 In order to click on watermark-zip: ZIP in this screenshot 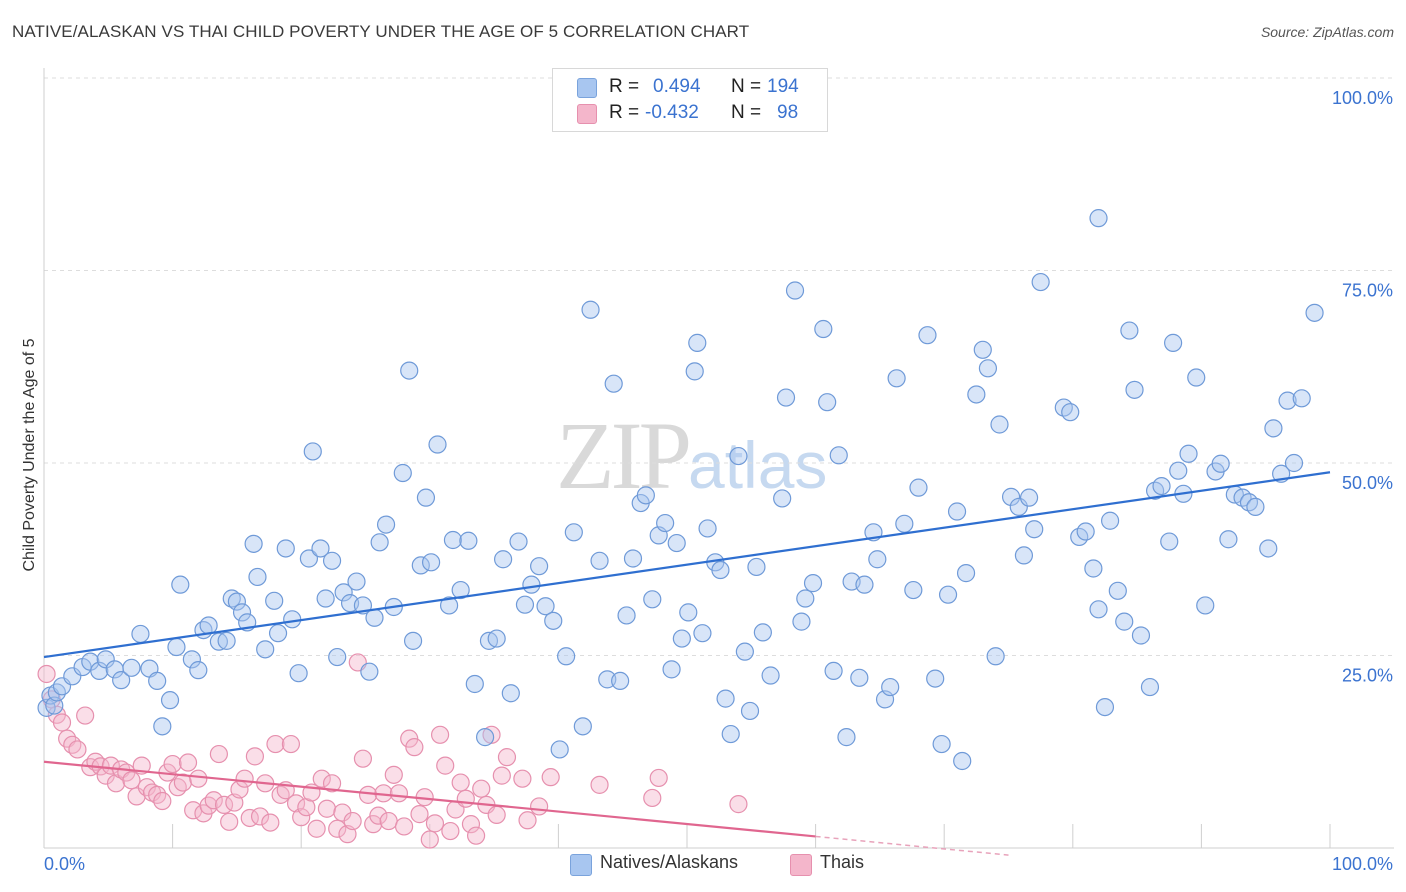, I will do `click(624, 455)`.